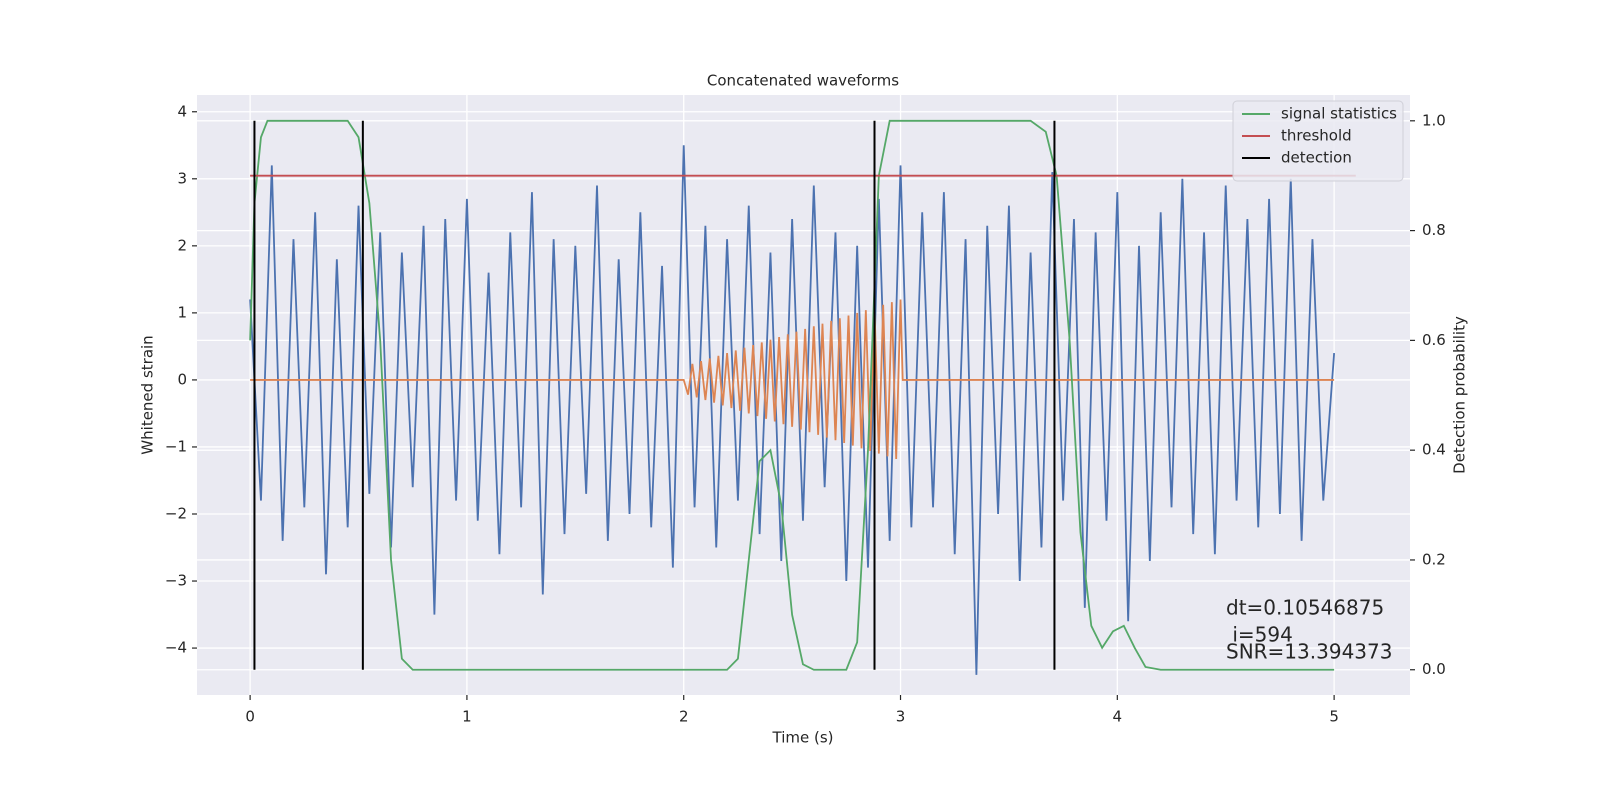 The image size is (1600, 800). What do you see at coordinates (1434, 450) in the screenshot?
I see `y2-tick-label: 0.4` at bounding box center [1434, 450].